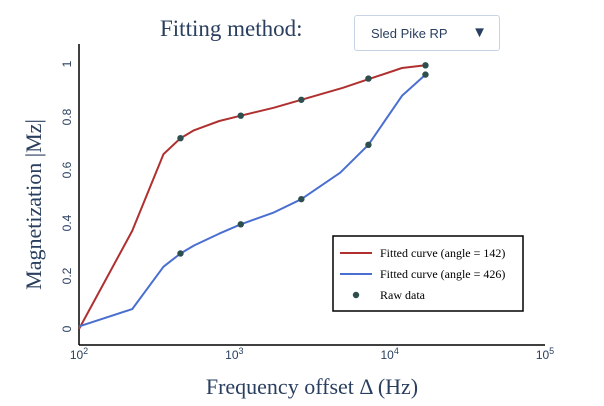  I want to click on fitting-method-selected-value: Sled Pike RP, so click(409, 33).